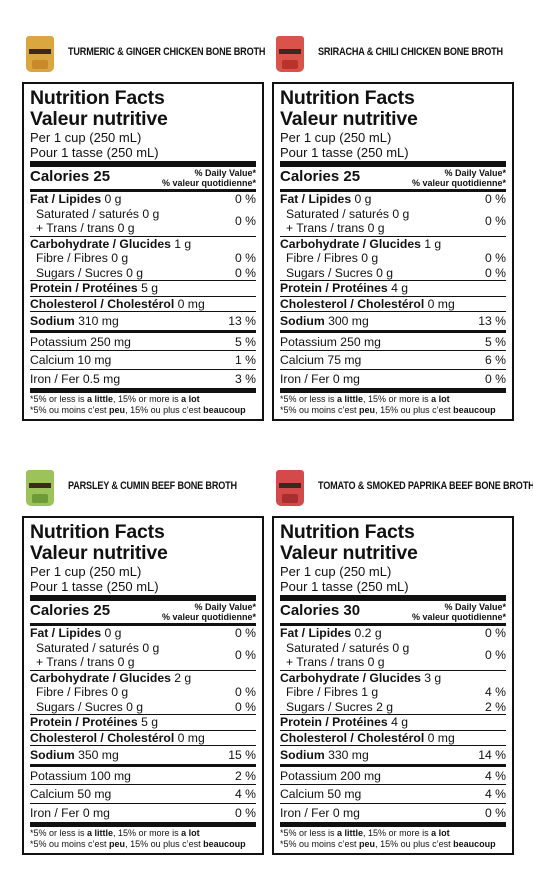  What do you see at coordinates (167, 52) in the screenshot?
I see `product-title: TURMERIC & GINGER CHICKEN BONE BROTH` at bounding box center [167, 52].